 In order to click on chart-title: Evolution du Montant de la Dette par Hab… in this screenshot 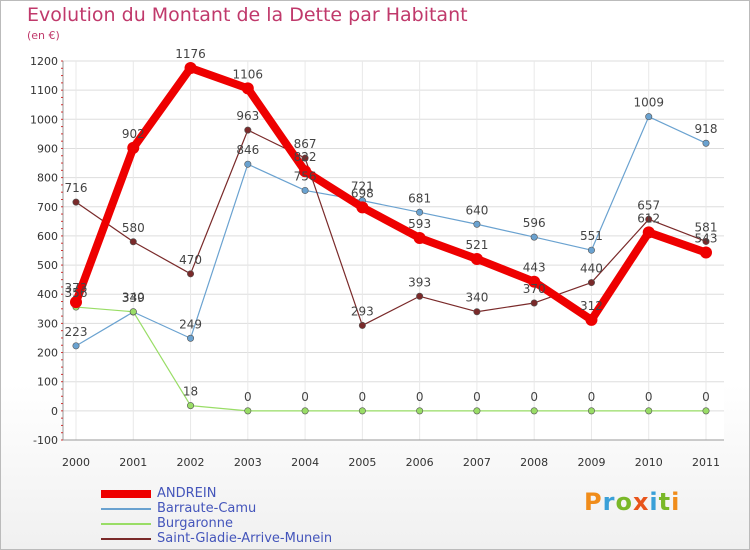, I will do `click(247, 15)`.